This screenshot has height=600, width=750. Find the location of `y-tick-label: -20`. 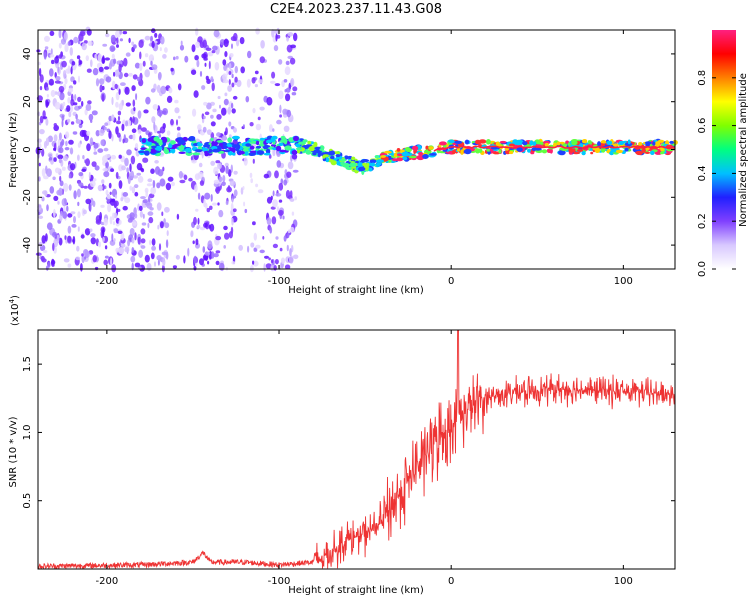

y-tick-label: -20 is located at coordinates (27, 197).